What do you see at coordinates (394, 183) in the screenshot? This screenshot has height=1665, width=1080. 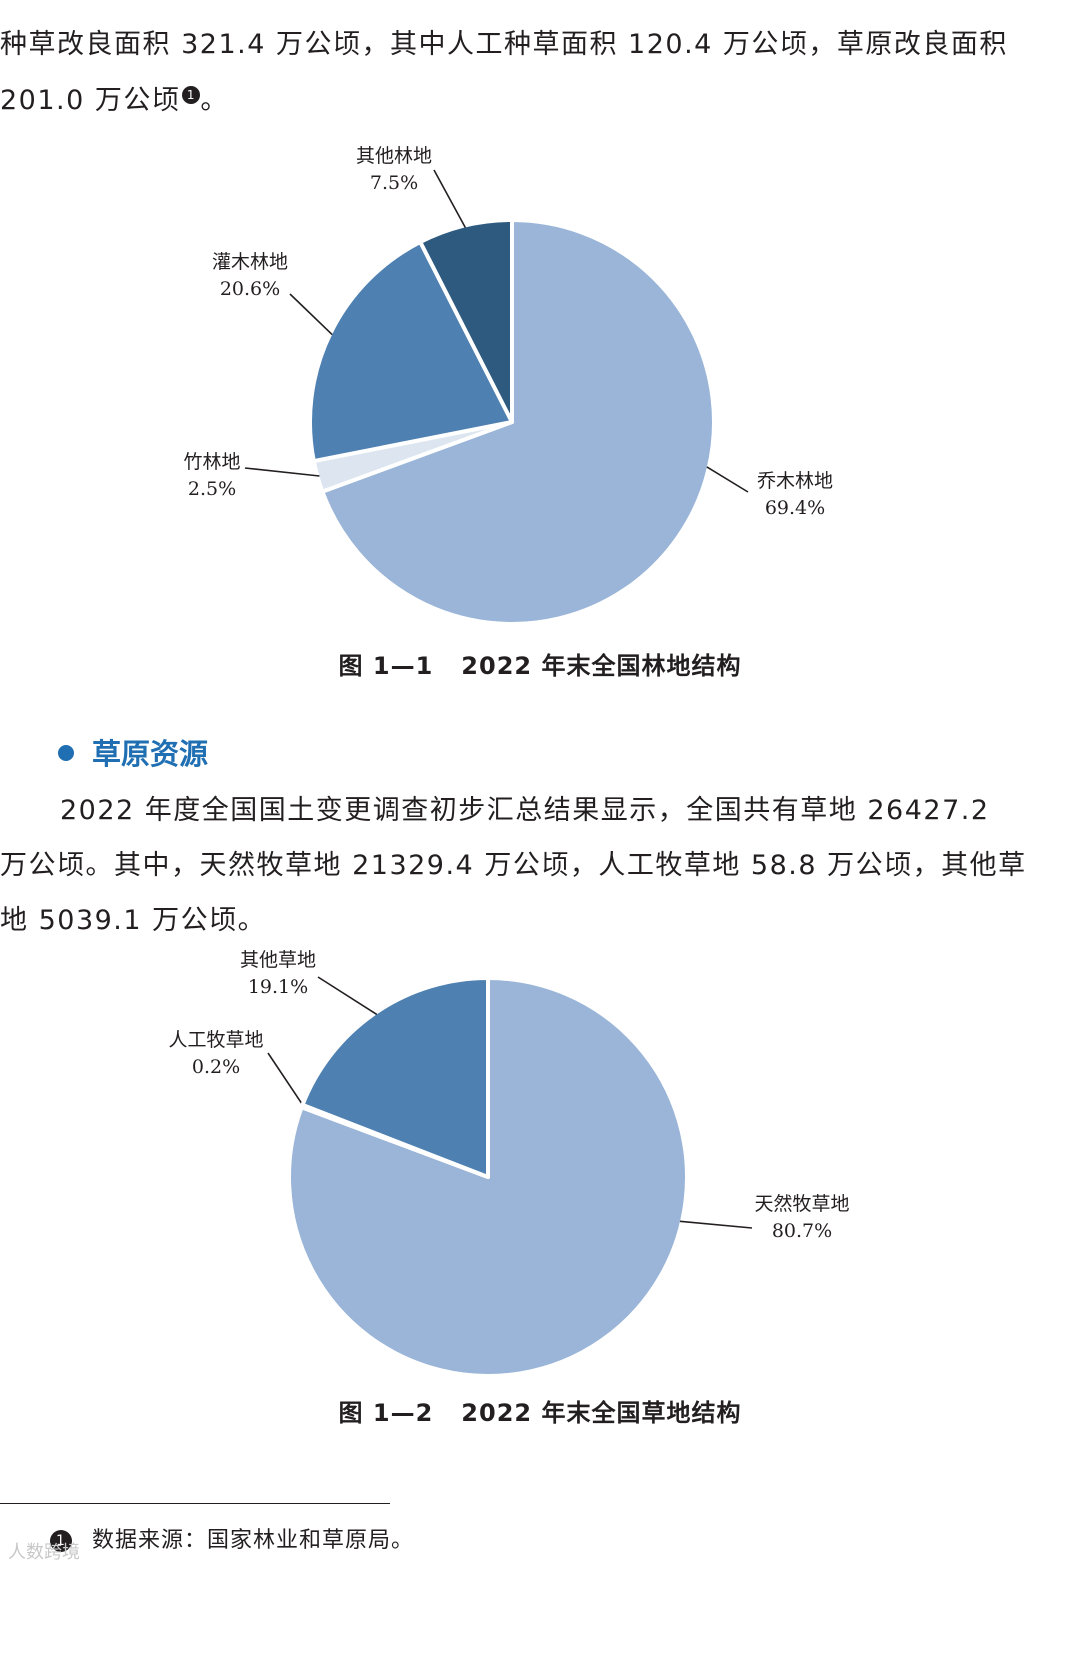 I see `forest-pie-slice-value-4: 7.5%` at bounding box center [394, 183].